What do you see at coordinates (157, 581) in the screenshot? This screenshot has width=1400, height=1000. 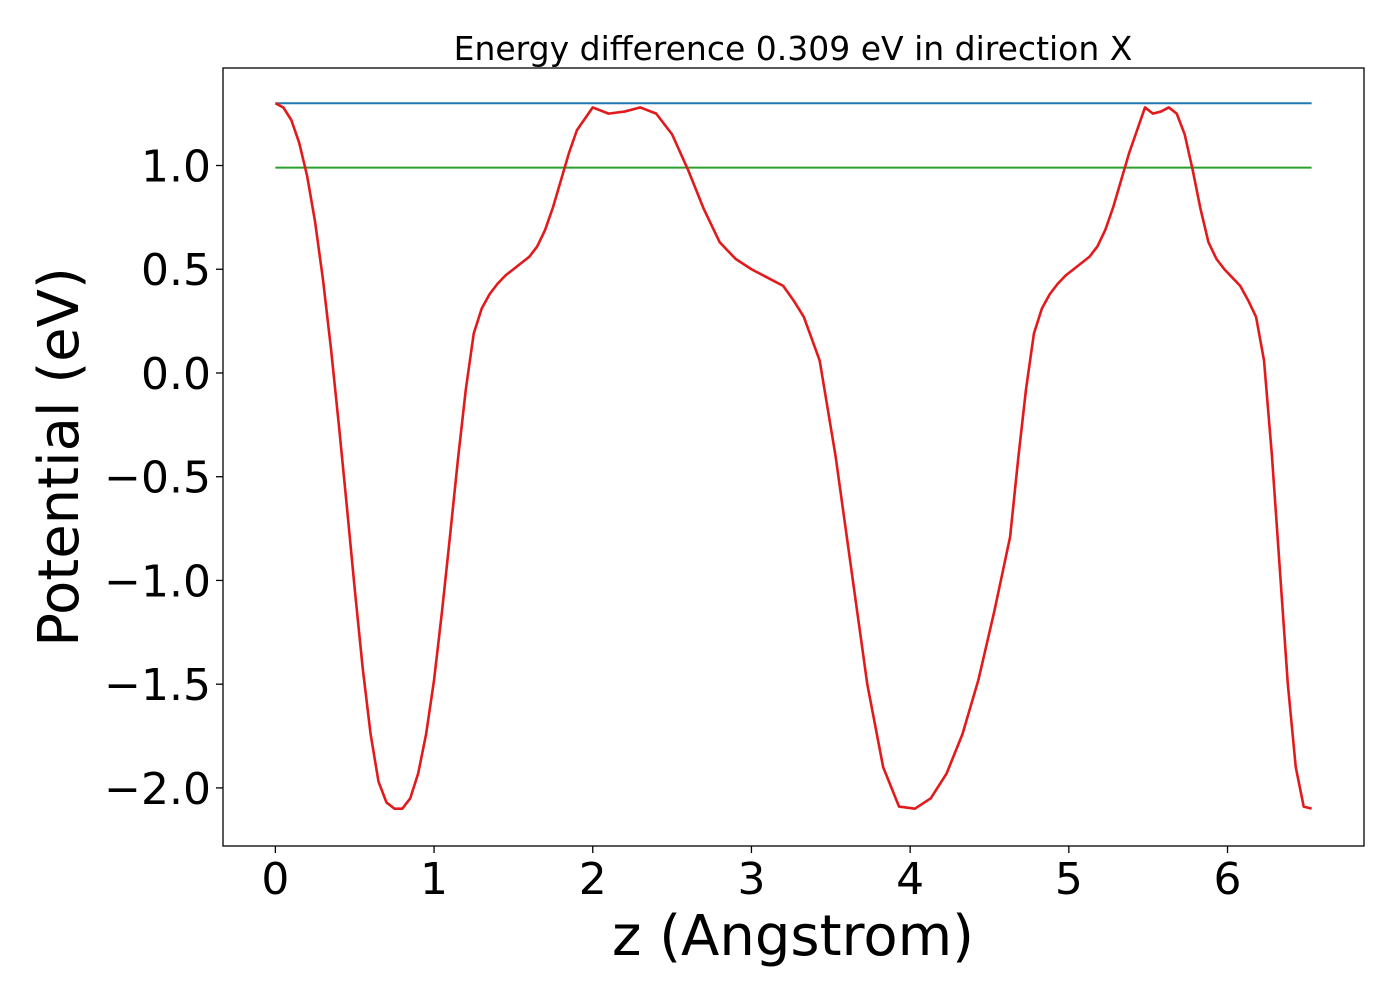 I see `y-tick-label: −1.0` at bounding box center [157, 581].